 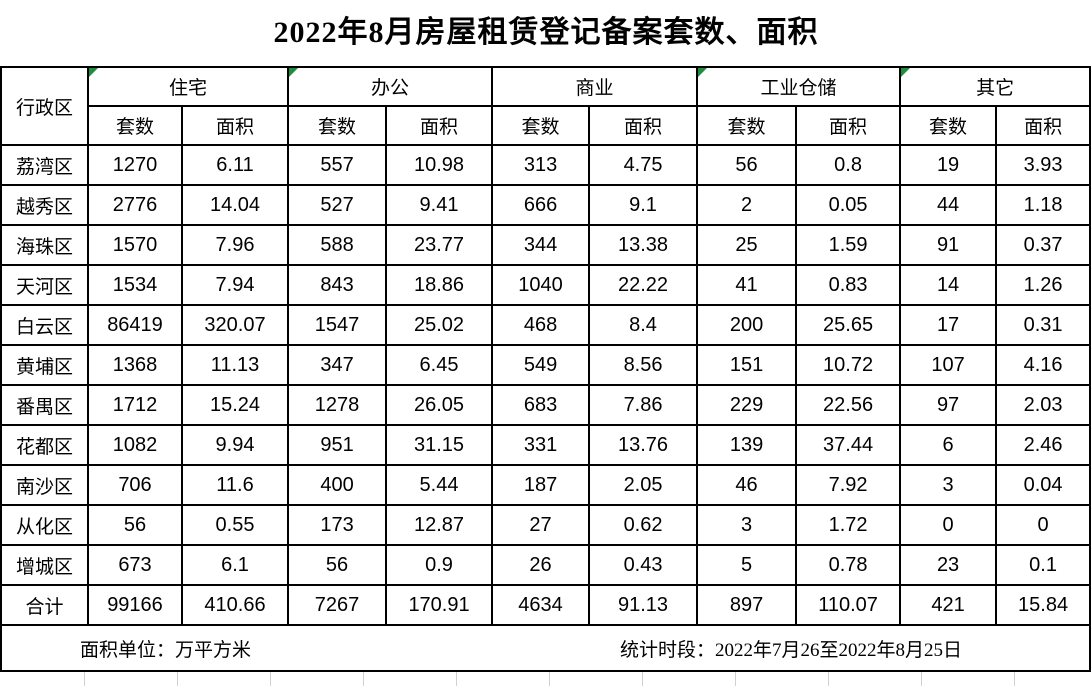 What do you see at coordinates (541, 485) in the screenshot?
I see `value-cell: 187` at bounding box center [541, 485].